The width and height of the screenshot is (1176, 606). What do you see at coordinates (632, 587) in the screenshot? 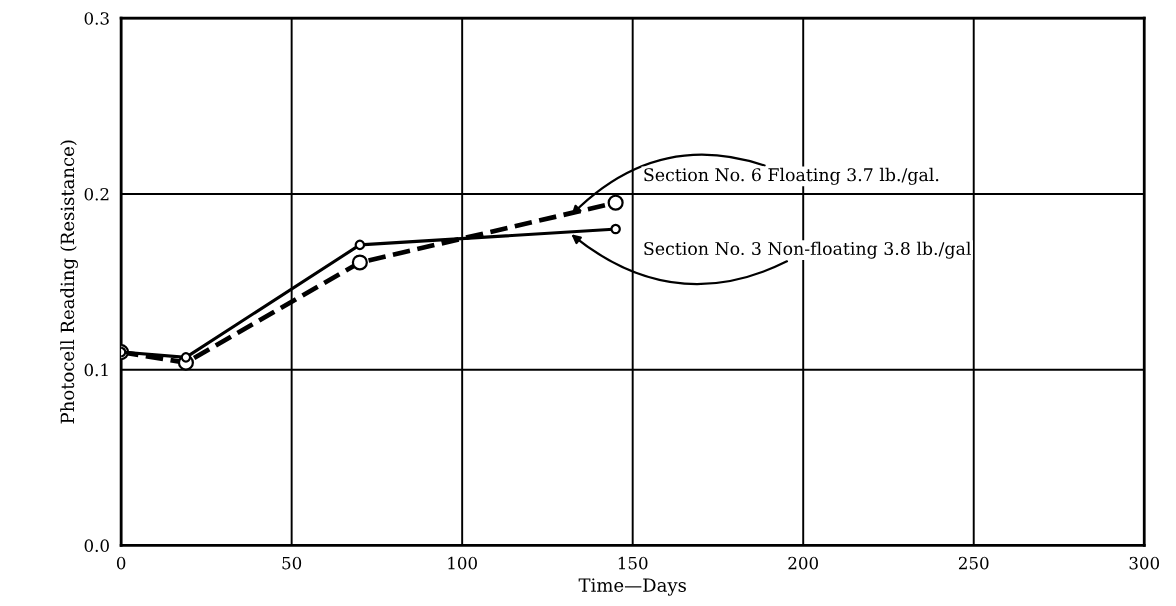
I see `x-axis-title: Time—Days` at bounding box center [632, 587].